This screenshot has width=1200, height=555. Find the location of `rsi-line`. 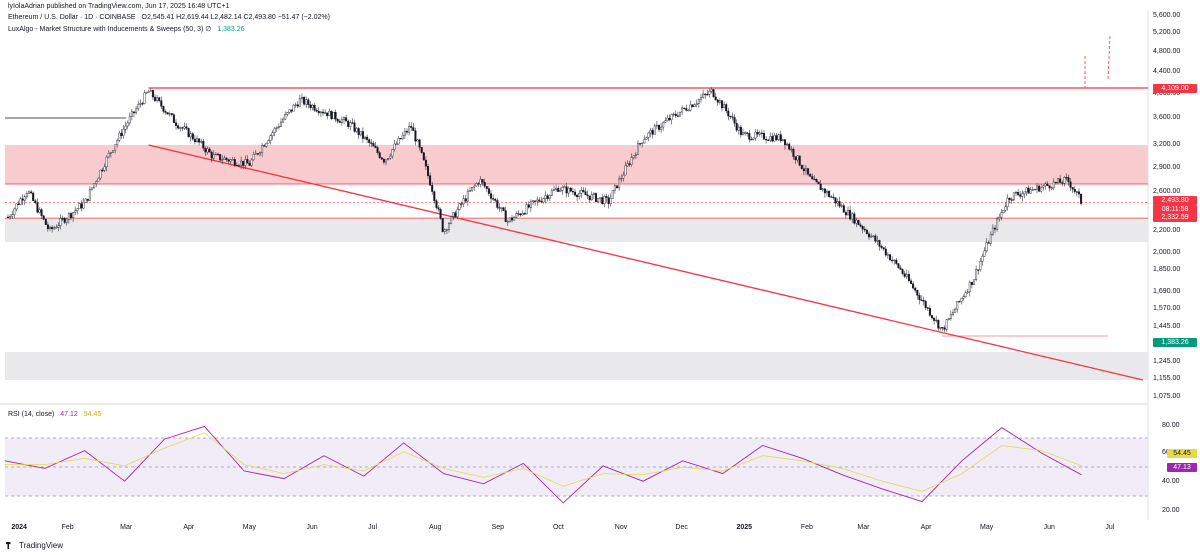

rsi-line is located at coordinates (543, 464).